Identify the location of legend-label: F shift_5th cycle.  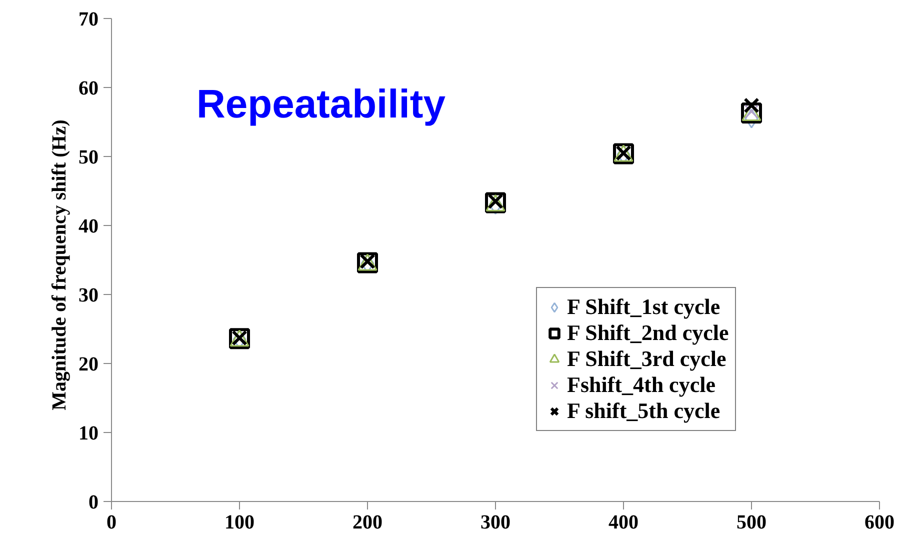
(643, 411).